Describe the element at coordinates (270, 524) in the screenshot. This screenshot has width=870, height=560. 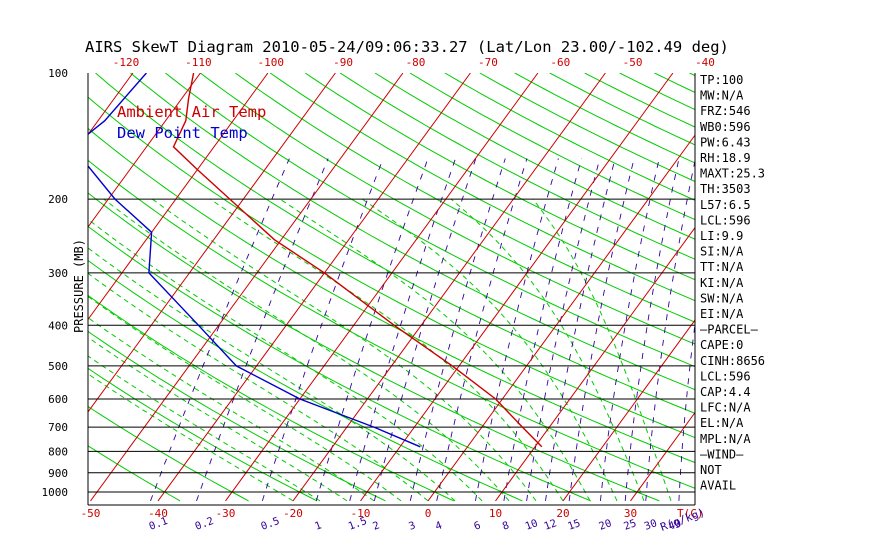
I see `mixing-ratio-label: 0.5` at that location.